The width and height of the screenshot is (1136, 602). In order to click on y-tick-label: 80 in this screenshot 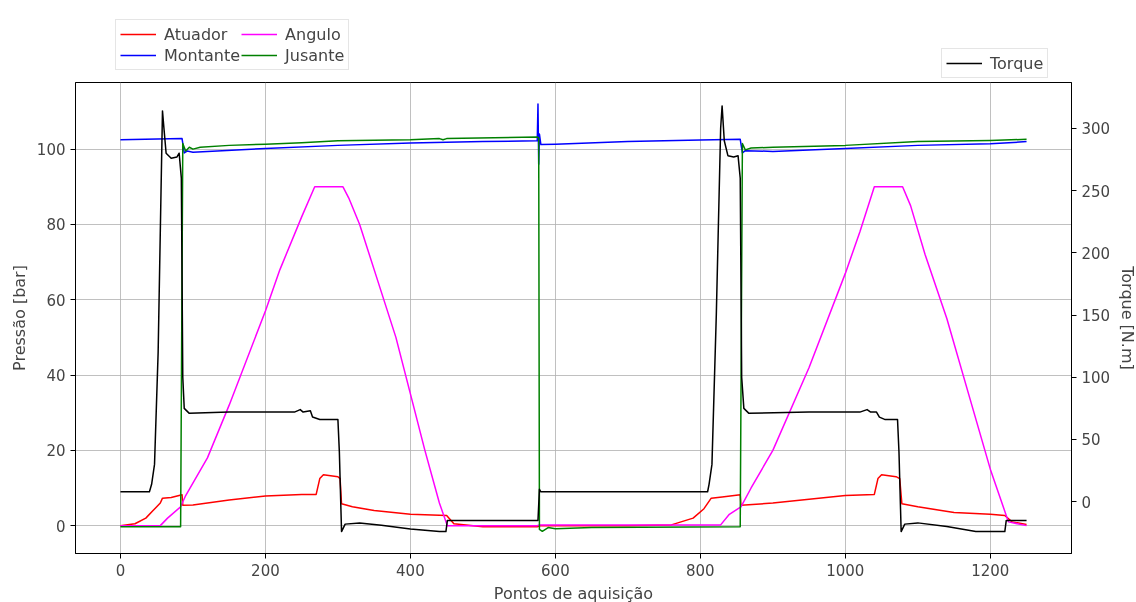, I will do `click(56, 225)`.